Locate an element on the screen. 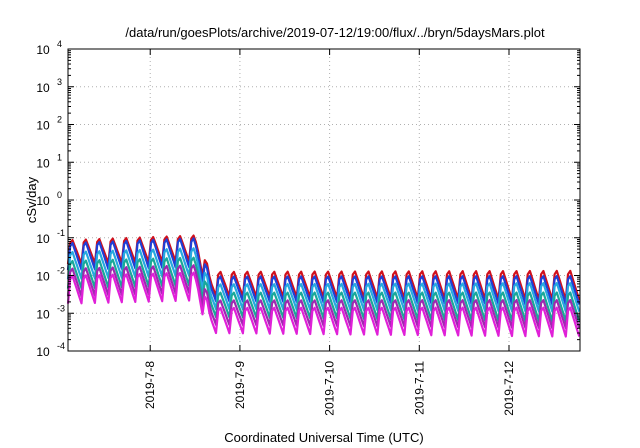 The height and width of the screenshot is (448, 640). y-tick-exponent: -3 is located at coordinates (61, 308).